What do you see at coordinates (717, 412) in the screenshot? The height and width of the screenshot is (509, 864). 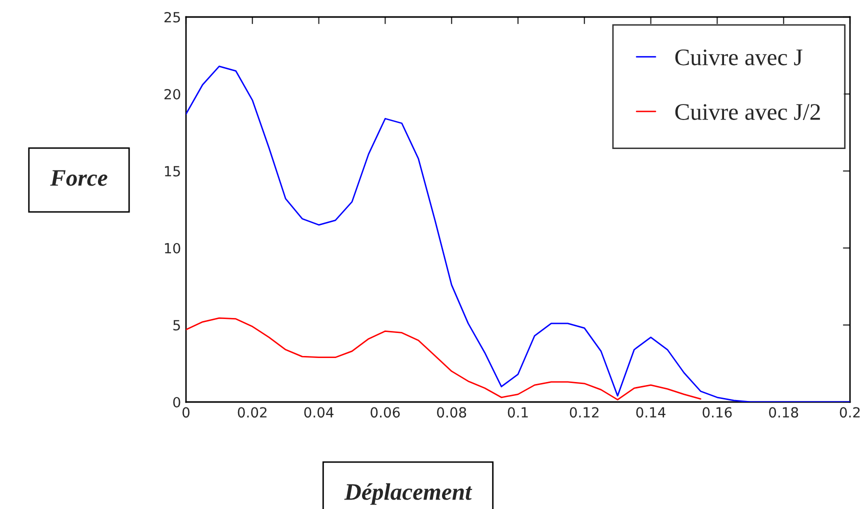 I see `x-tick-label: 0.16` at bounding box center [717, 412].